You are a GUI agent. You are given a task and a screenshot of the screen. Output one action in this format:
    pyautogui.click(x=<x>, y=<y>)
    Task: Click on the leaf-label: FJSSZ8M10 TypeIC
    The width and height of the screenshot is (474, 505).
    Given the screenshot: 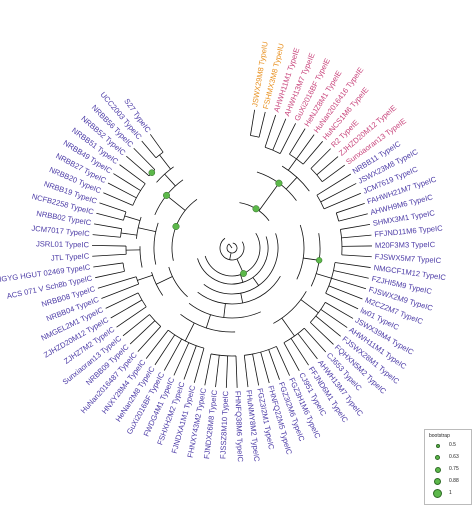 What is the action you would take?
    pyautogui.click(x=224, y=424)
    